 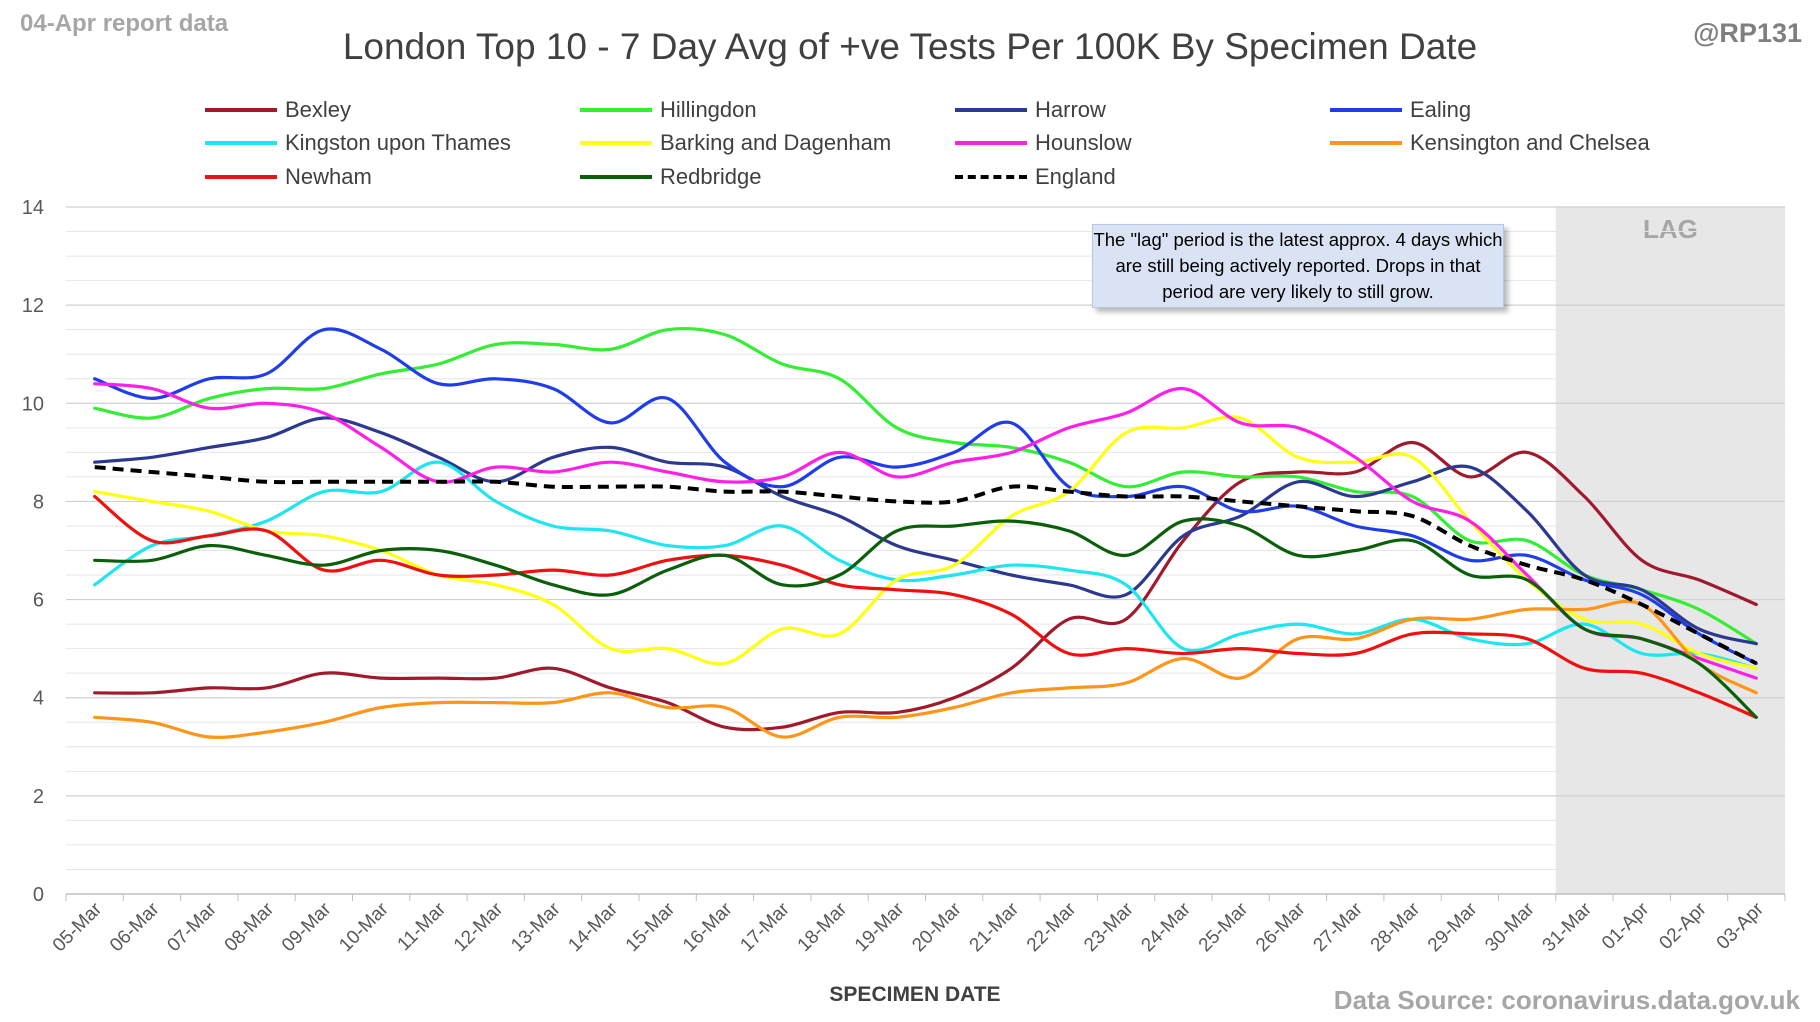 I want to click on x-tick-label: 10-Mar, so click(x=364, y=927).